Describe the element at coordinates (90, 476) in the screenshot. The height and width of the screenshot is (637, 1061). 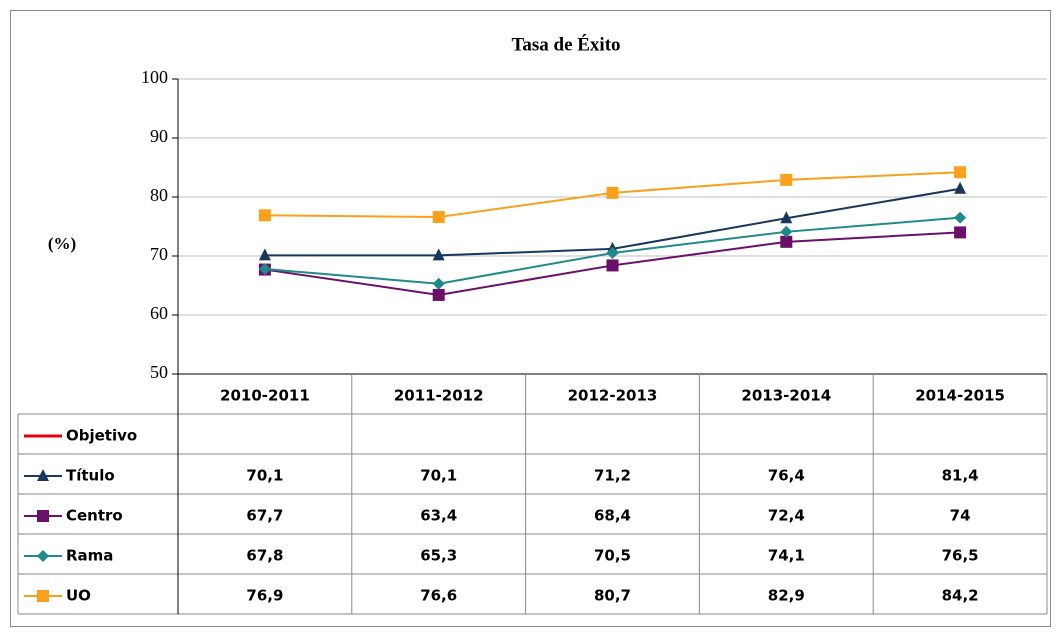
I see `legend-label: Título` at that location.